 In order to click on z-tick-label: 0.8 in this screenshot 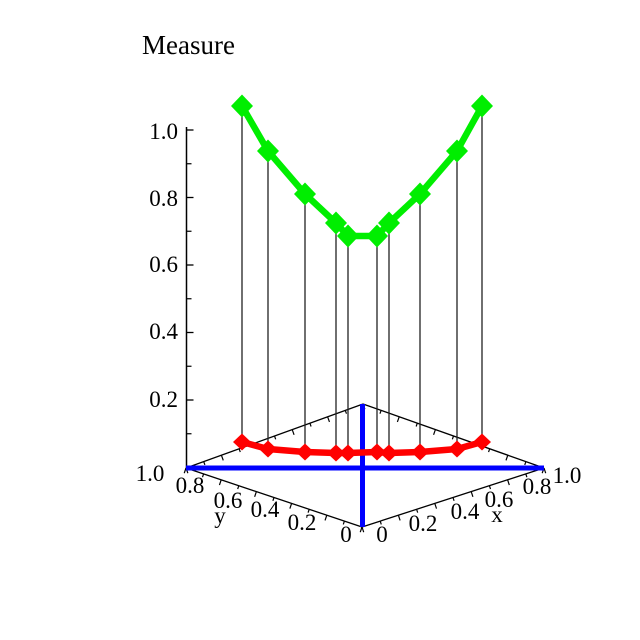, I will do `click(163, 198)`.